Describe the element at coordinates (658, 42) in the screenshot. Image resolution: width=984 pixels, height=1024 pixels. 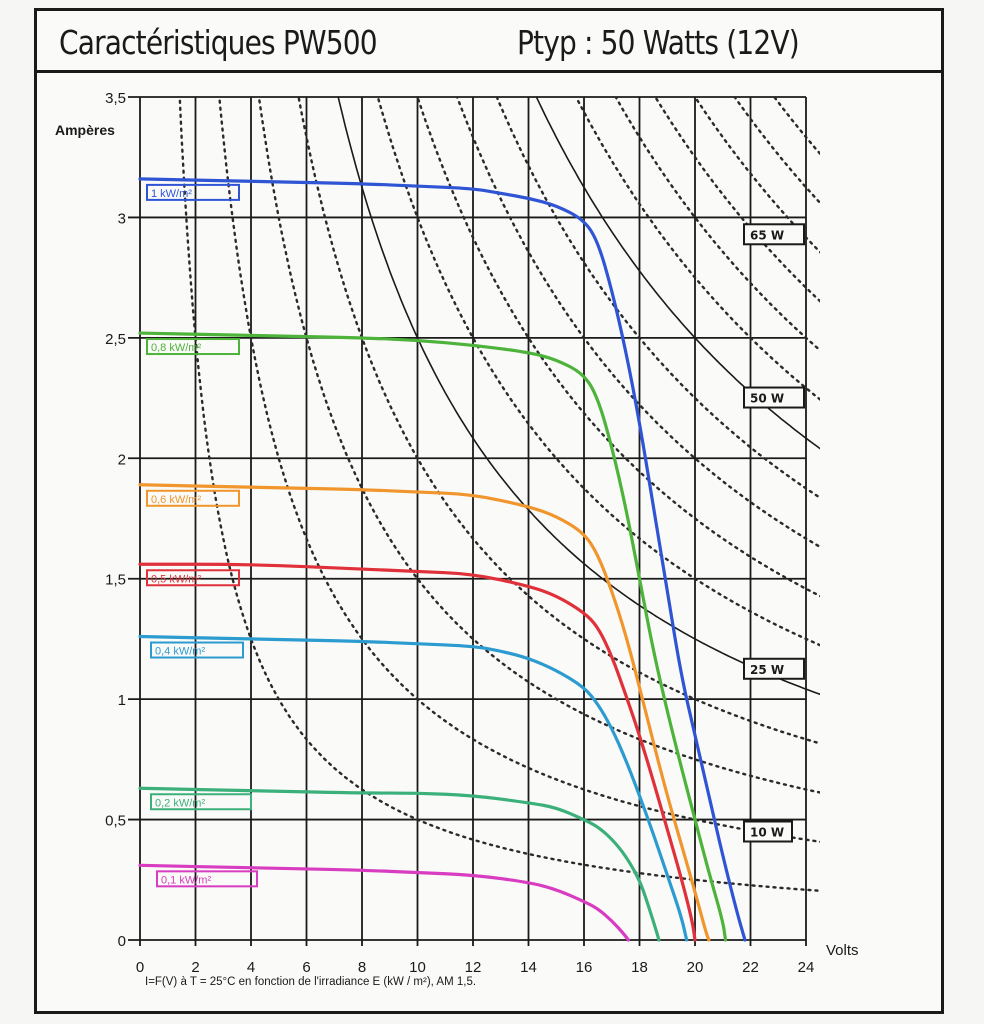
I see `chart-title-power: Ptyp : 50 Watts (12V)` at that location.